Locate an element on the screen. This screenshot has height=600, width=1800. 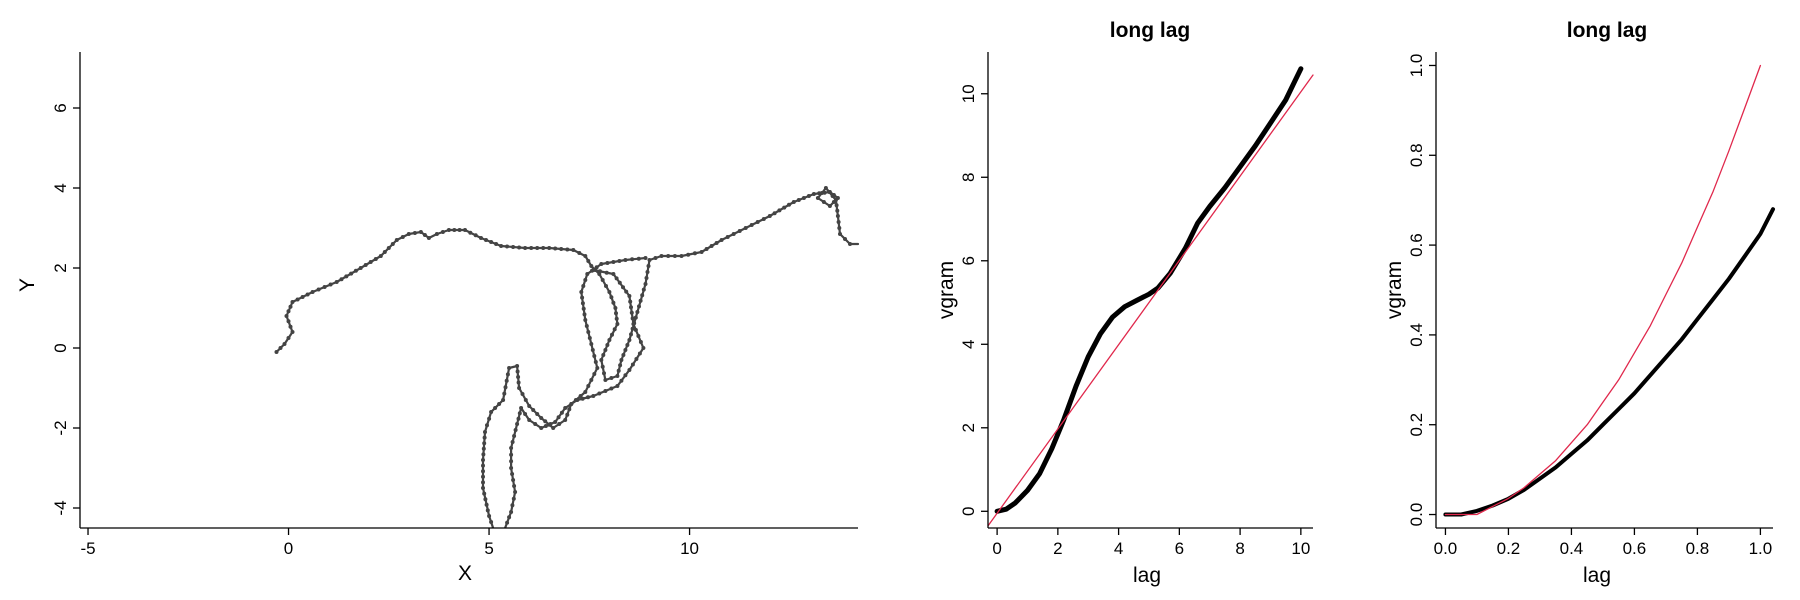
variogram-2-series-line is located at coordinates (1609, 362).